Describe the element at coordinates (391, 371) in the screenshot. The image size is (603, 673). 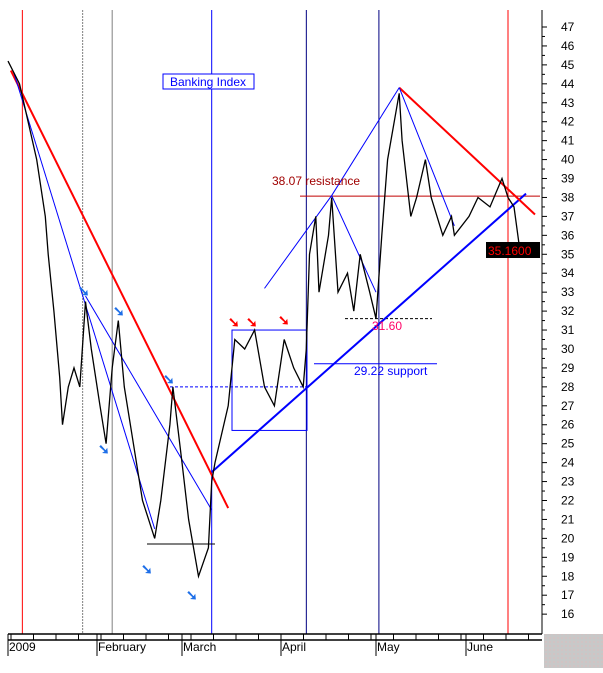
I see `support-label: 29.22 support` at that location.